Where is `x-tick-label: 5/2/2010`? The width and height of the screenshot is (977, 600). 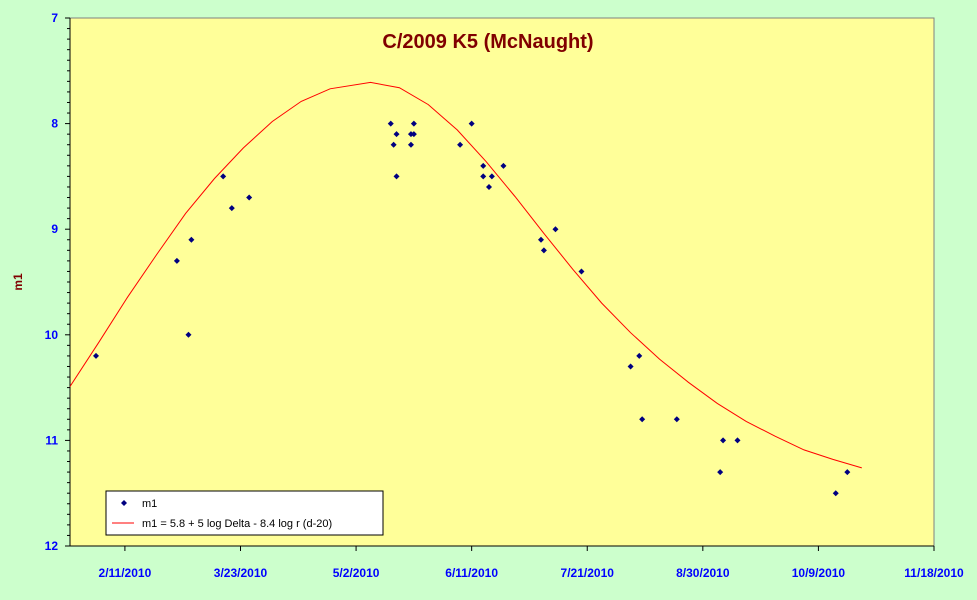 x-tick-label: 5/2/2010 is located at coordinates (356, 573).